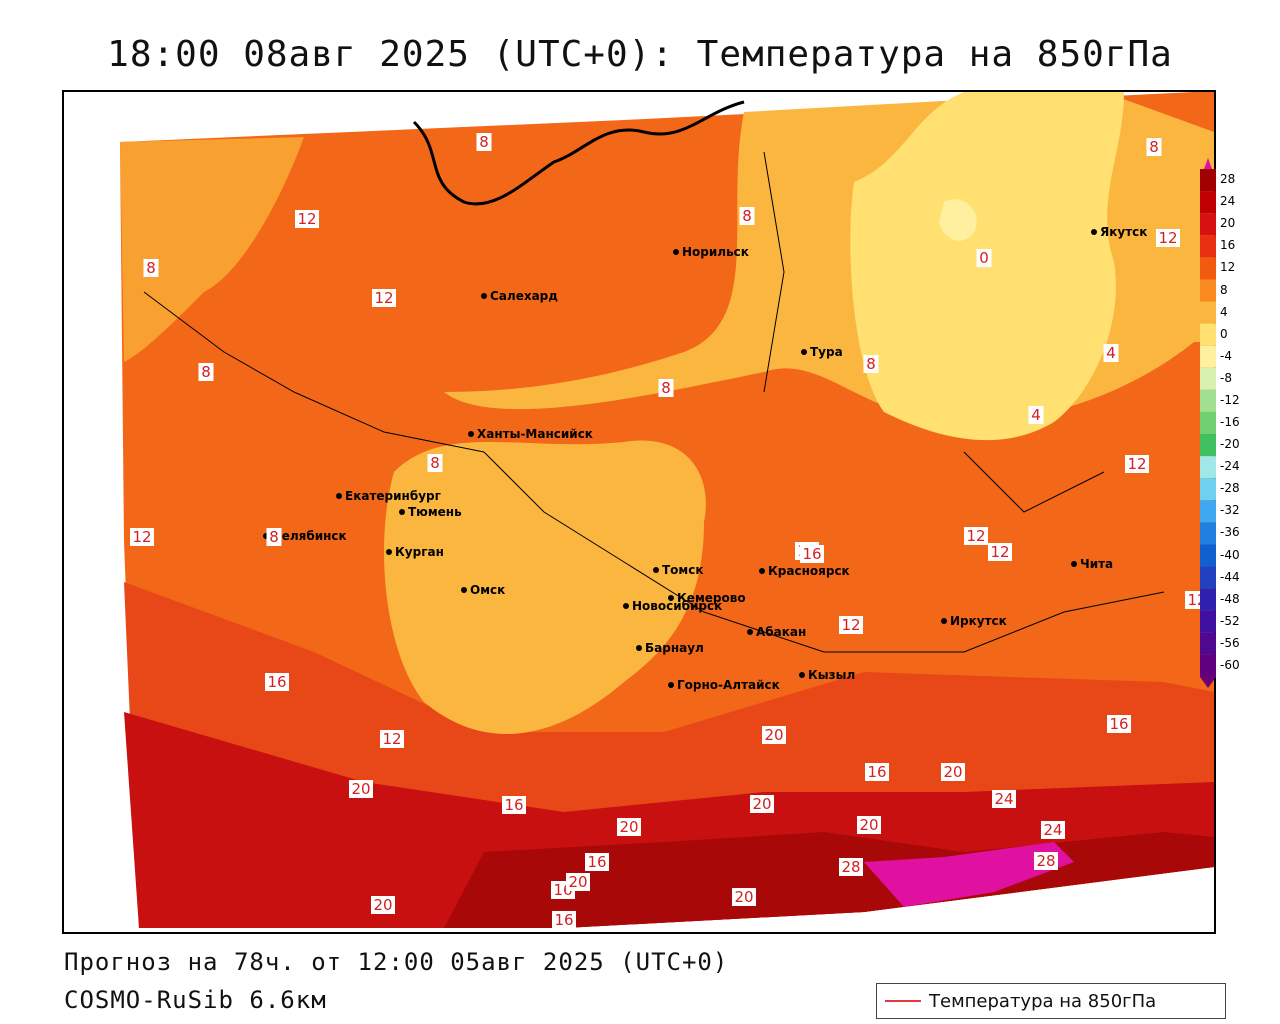  I want to click on colorbar-tick-label: 20, so click(1228, 223).